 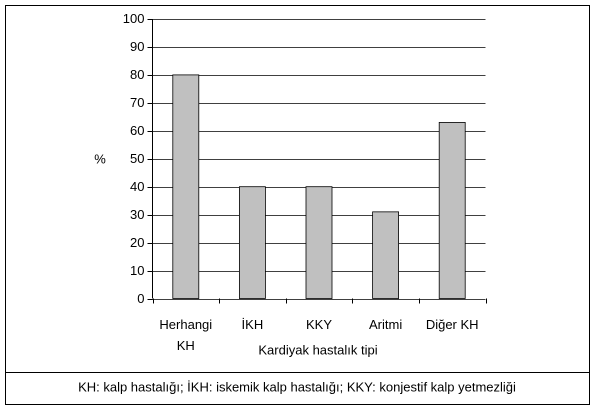 What do you see at coordinates (318, 324) in the screenshot?
I see `x-tick-label: KKY` at bounding box center [318, 324].